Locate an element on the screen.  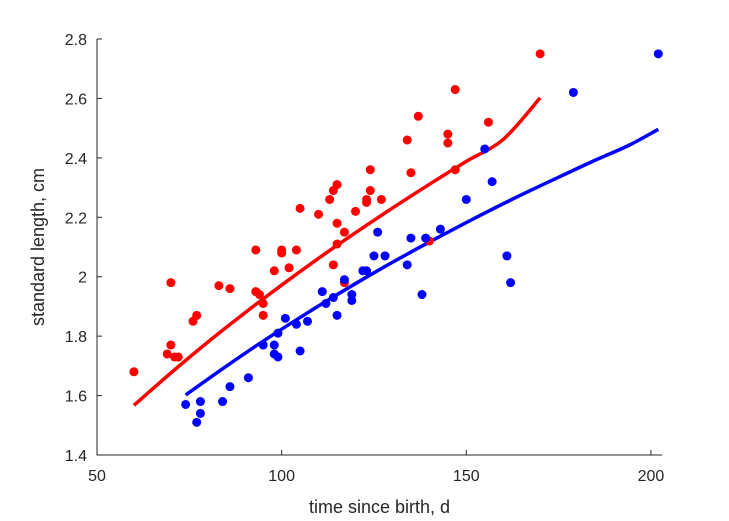
x-tick-label: 50 is located at coordinates (97, 476).